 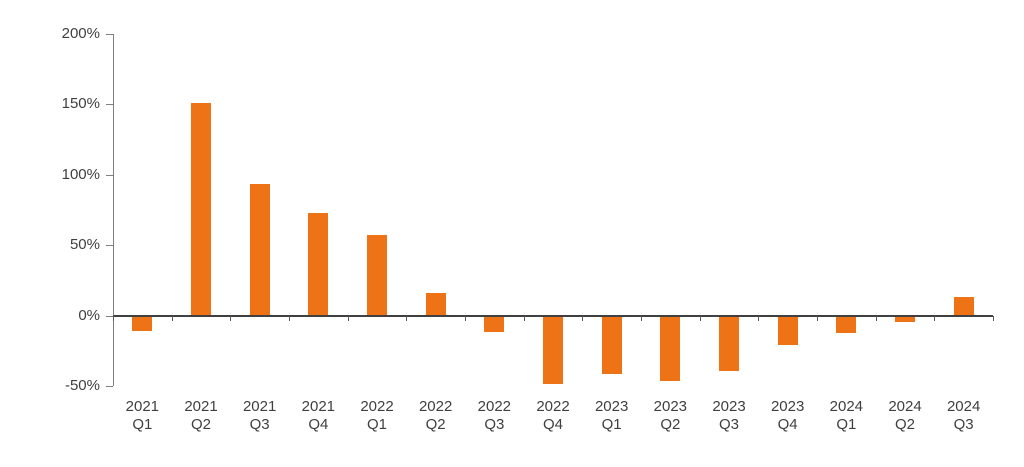 What do you see at coordinates (611, 345) in the screenshot?
I see `bar-2023-q1` at bounding box center [611, 345].